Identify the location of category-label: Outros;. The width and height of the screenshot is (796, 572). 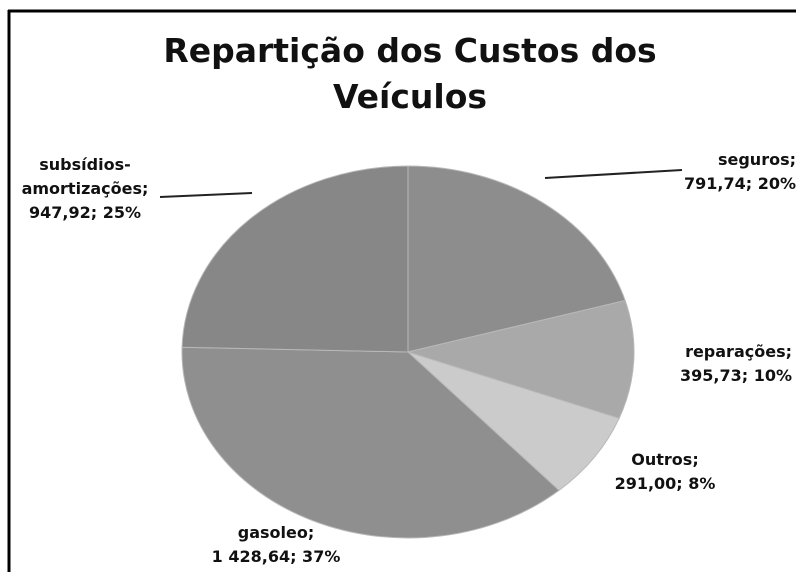
(665, 459).